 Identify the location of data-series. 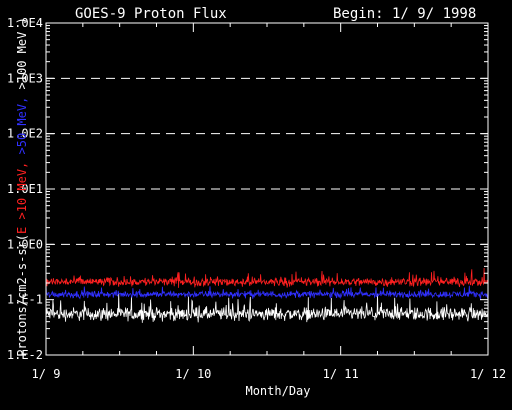
(267, 295).